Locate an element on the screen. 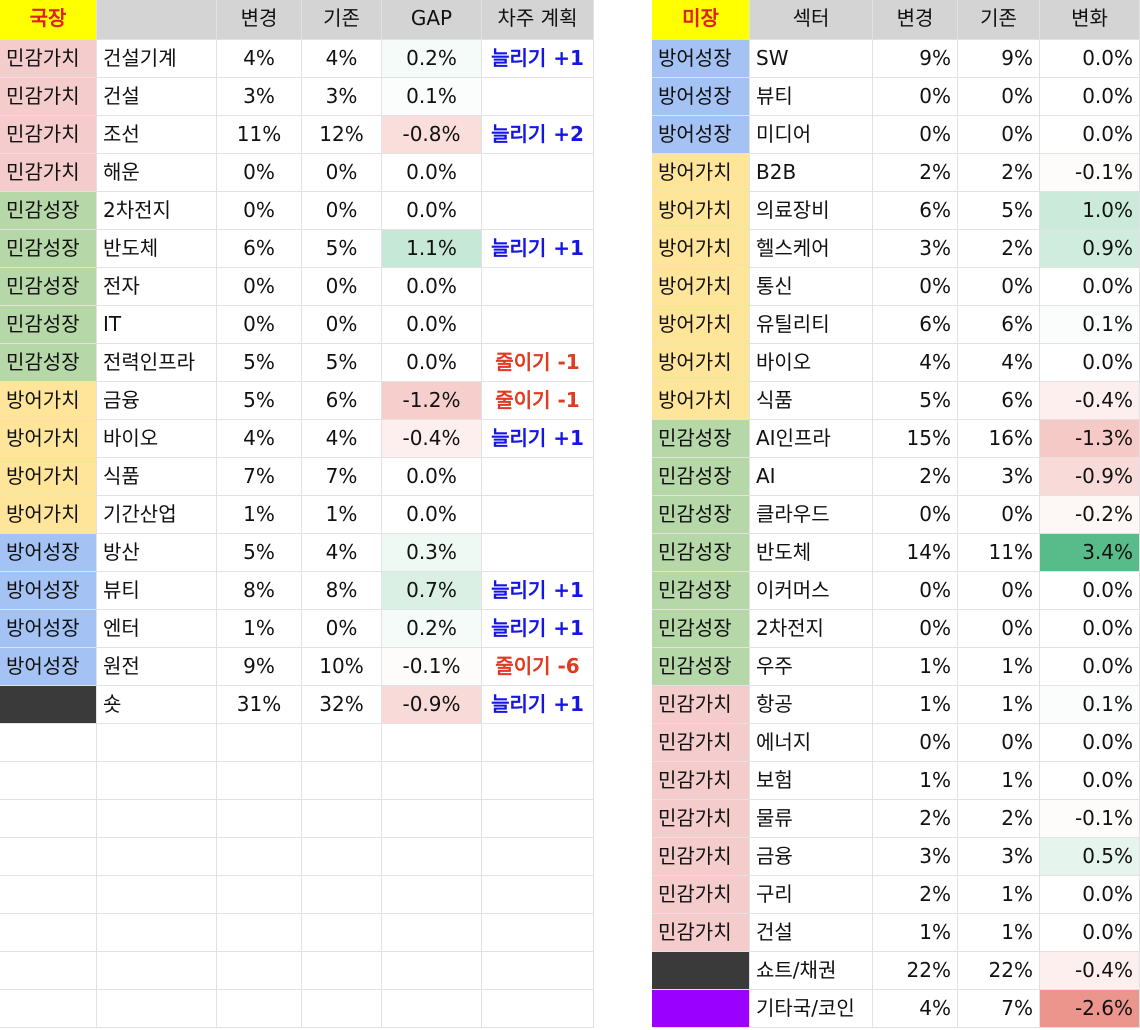 The height and width of the screenshot is (1030, 1140). new-cell: 14% is located at coordinates (915, 553).